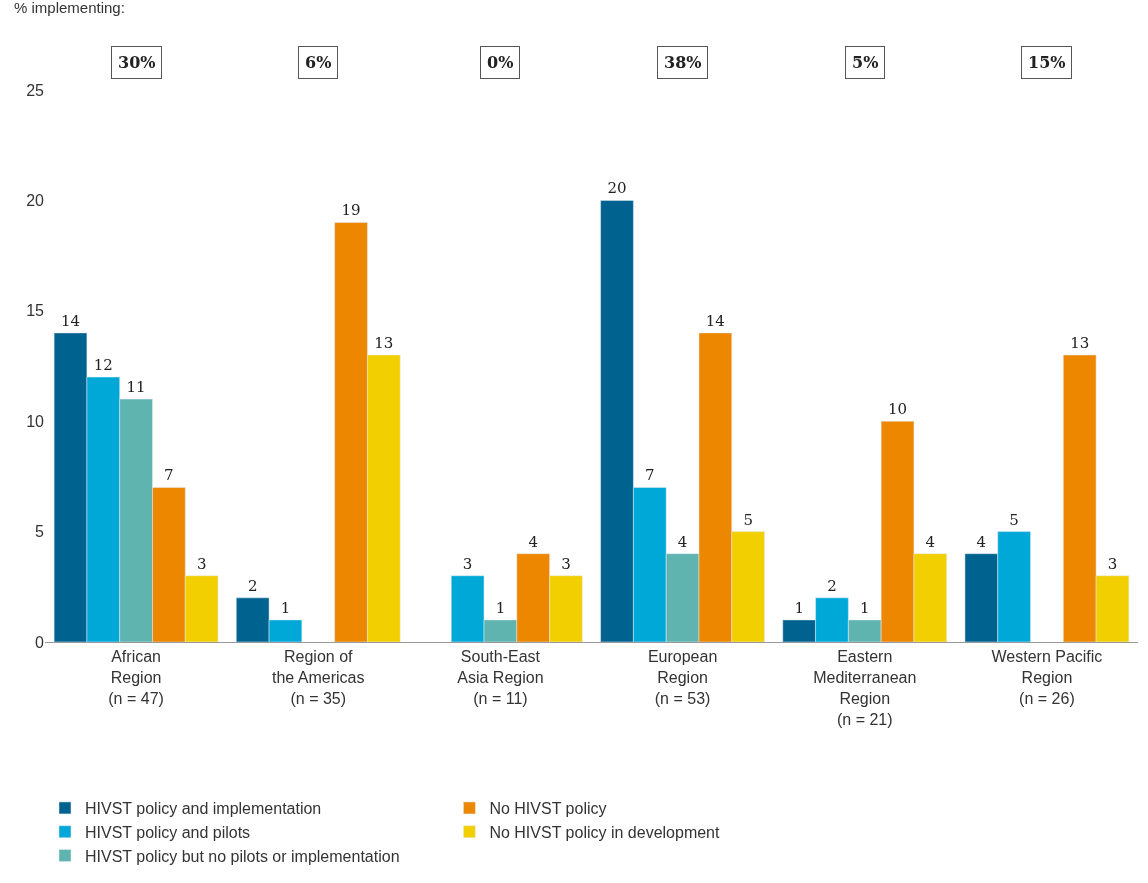 The width and height of the screenshot is (1148, 883). I want to click on text: 6%, so click(318, 62).